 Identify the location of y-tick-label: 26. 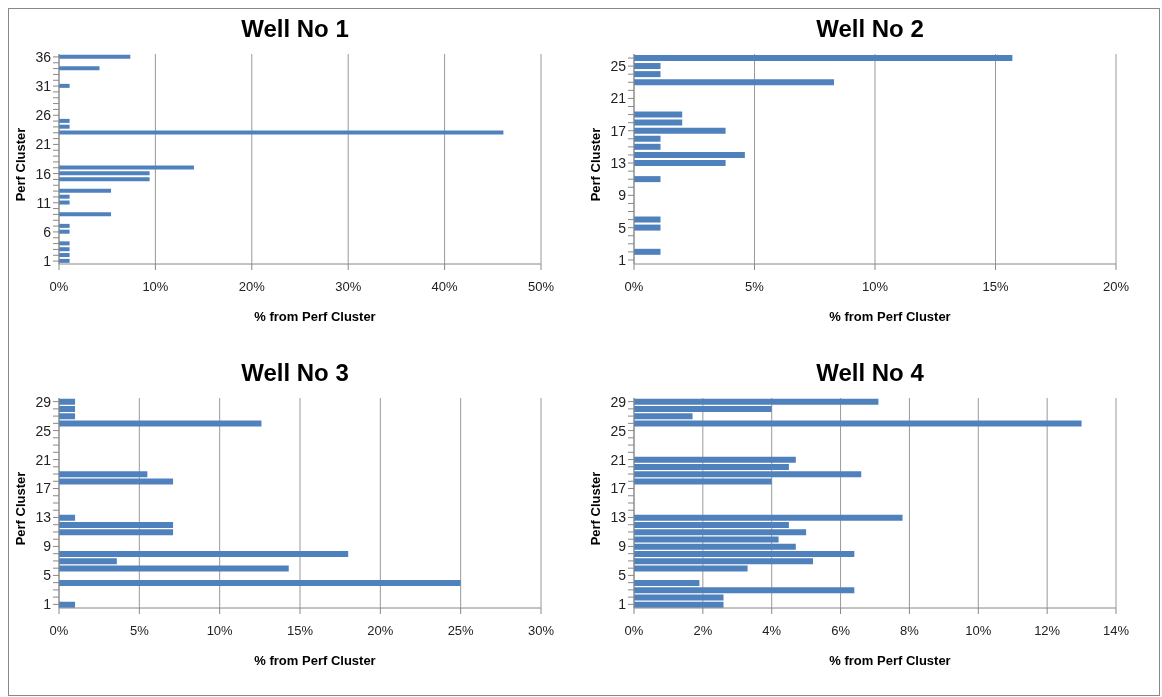
(43, 115).